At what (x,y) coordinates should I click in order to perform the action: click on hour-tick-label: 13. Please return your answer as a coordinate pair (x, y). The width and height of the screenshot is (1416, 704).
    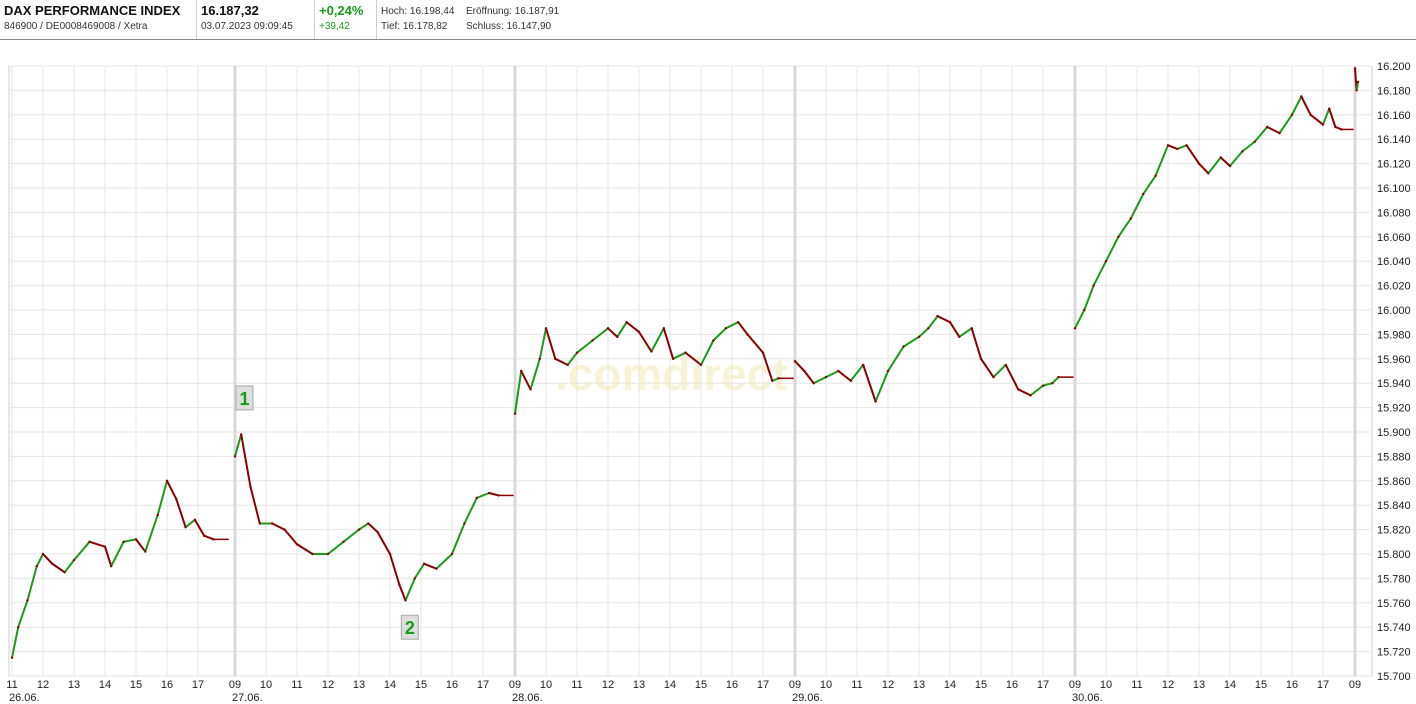
    Looking at the image, I should click on (359, 685).